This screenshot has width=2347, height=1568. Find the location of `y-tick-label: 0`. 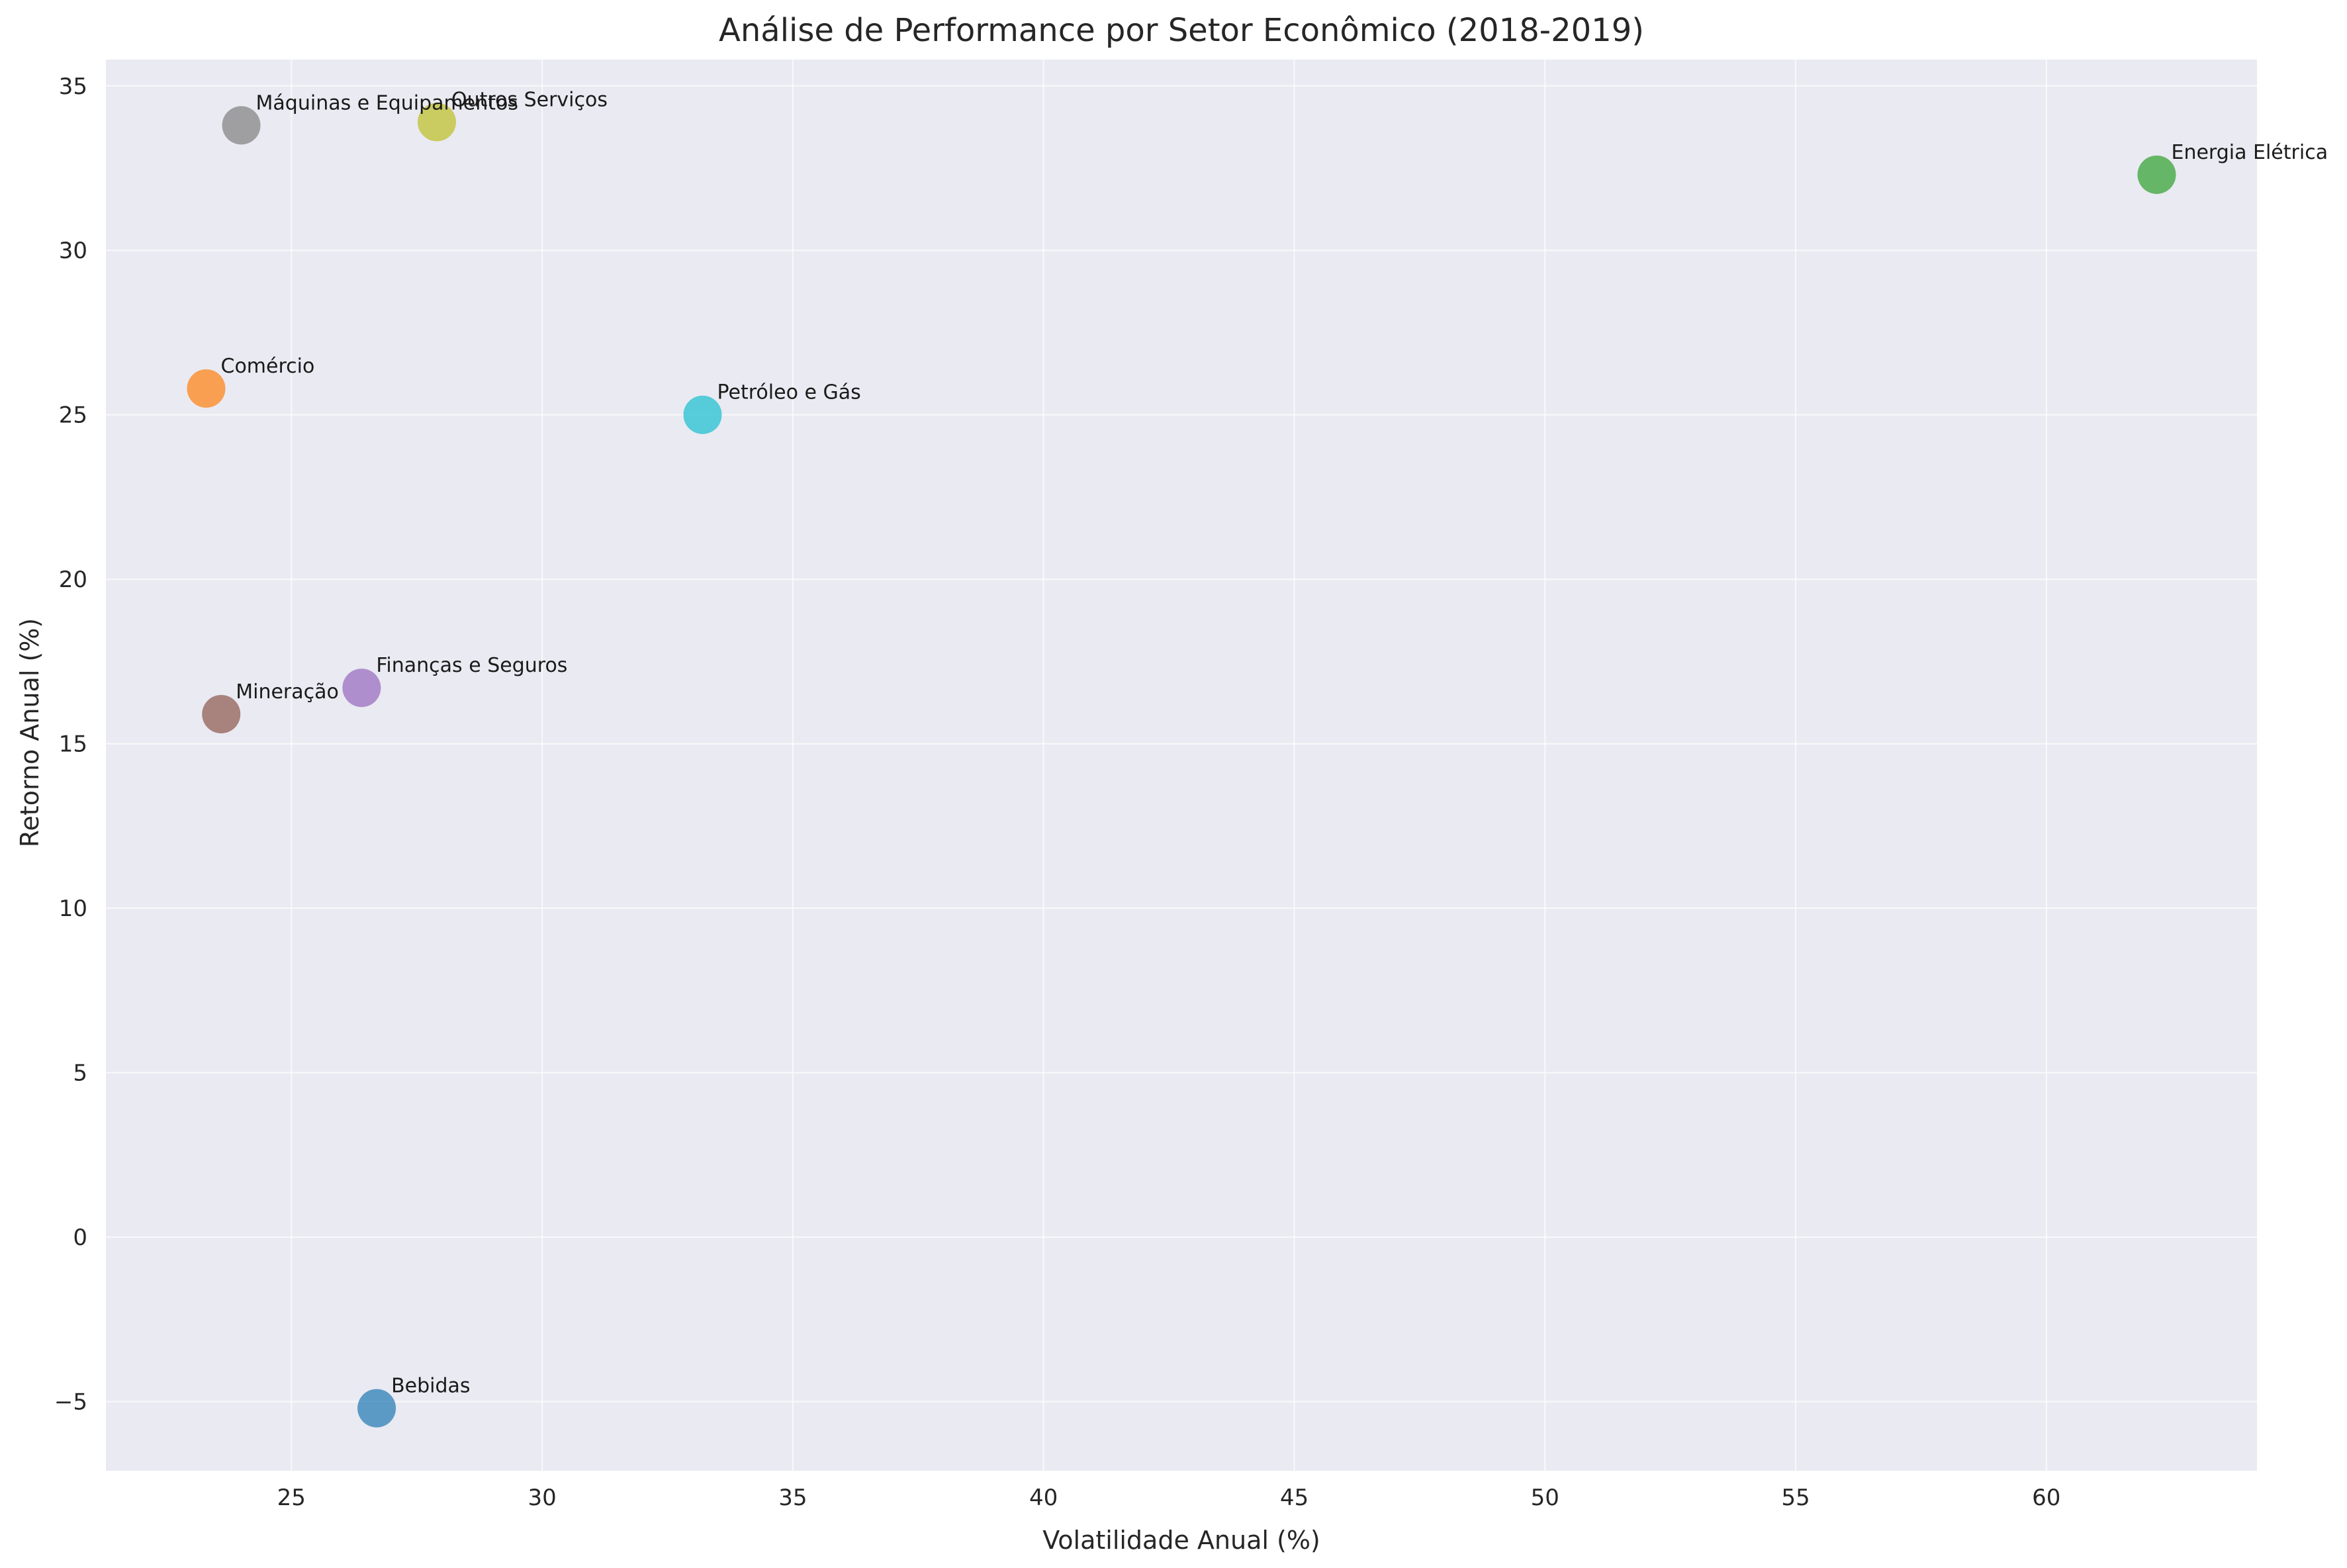

y-tick-label: 0 is located at coordinates (80, 1237).